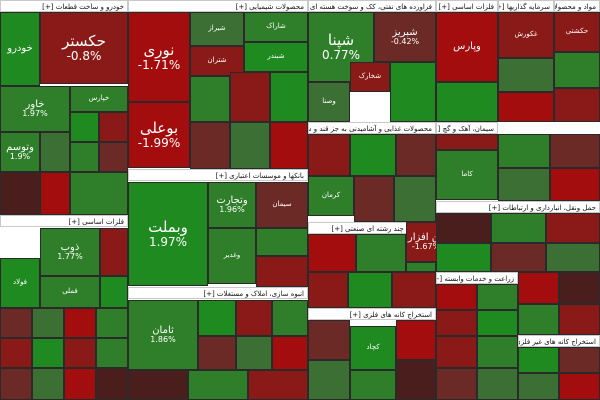  What do you see at coordinates (477, 278) in the screenshot?
I see `sector-header: زراعت و خدمات وابسته [+]` at bounding box center [477, 278].